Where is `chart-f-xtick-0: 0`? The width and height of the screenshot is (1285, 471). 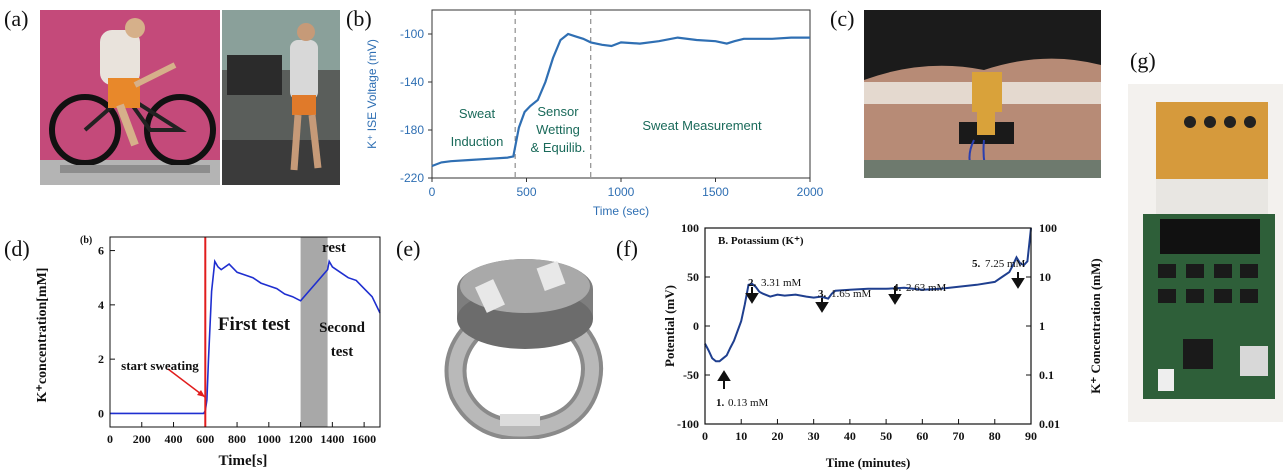 chart-f-xtick-0: 0 is located at coordinates (705, 436).